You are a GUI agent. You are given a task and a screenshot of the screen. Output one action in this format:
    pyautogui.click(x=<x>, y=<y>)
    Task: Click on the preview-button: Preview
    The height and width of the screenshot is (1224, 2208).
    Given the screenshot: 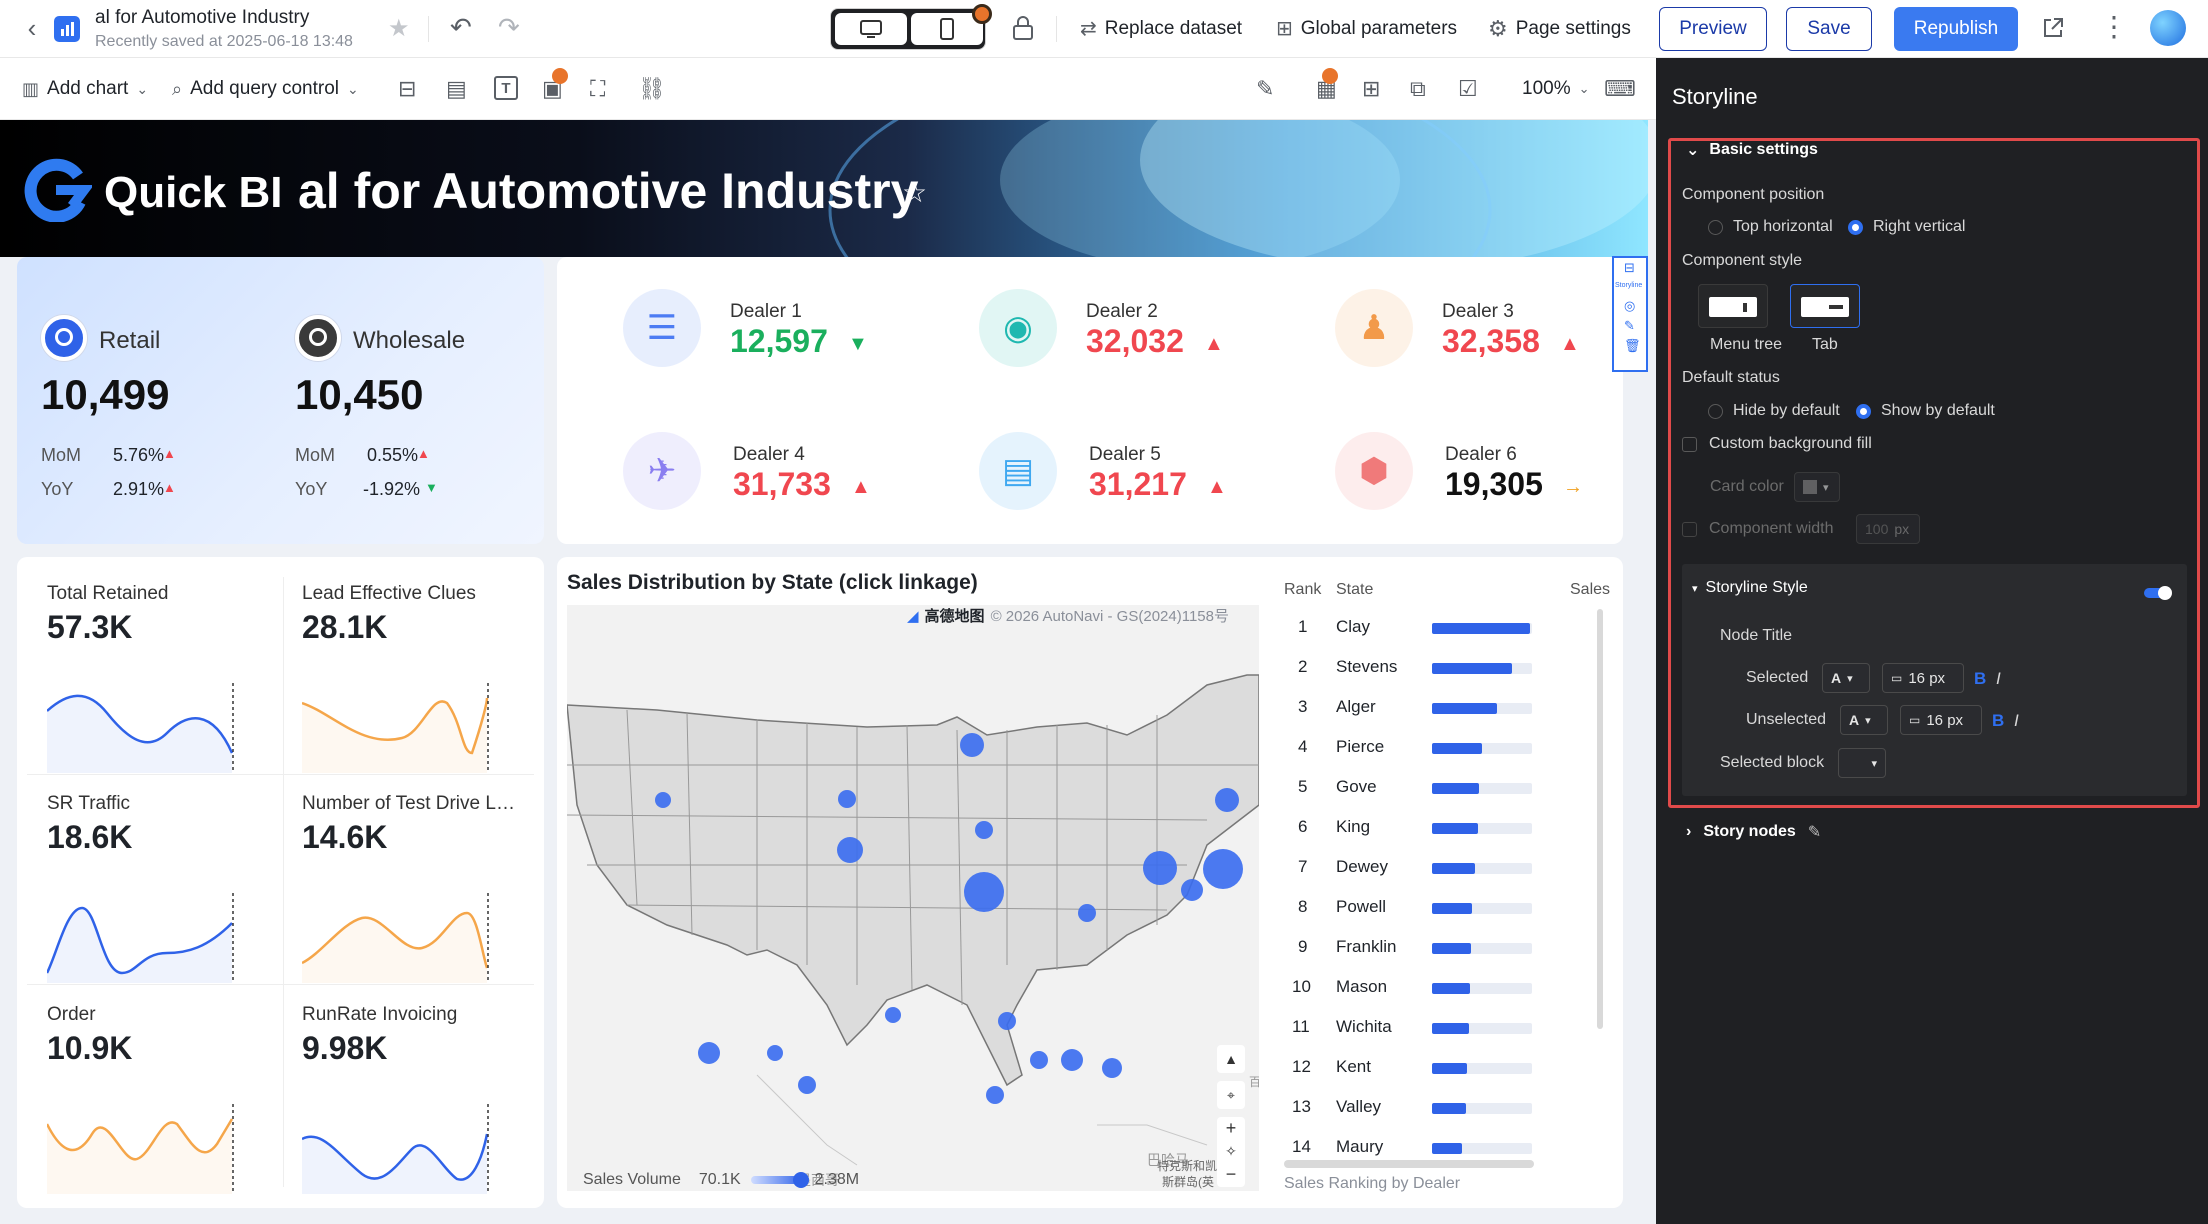 What is the action you would take?
    pyautogui.click(x=1713, y=29)
    